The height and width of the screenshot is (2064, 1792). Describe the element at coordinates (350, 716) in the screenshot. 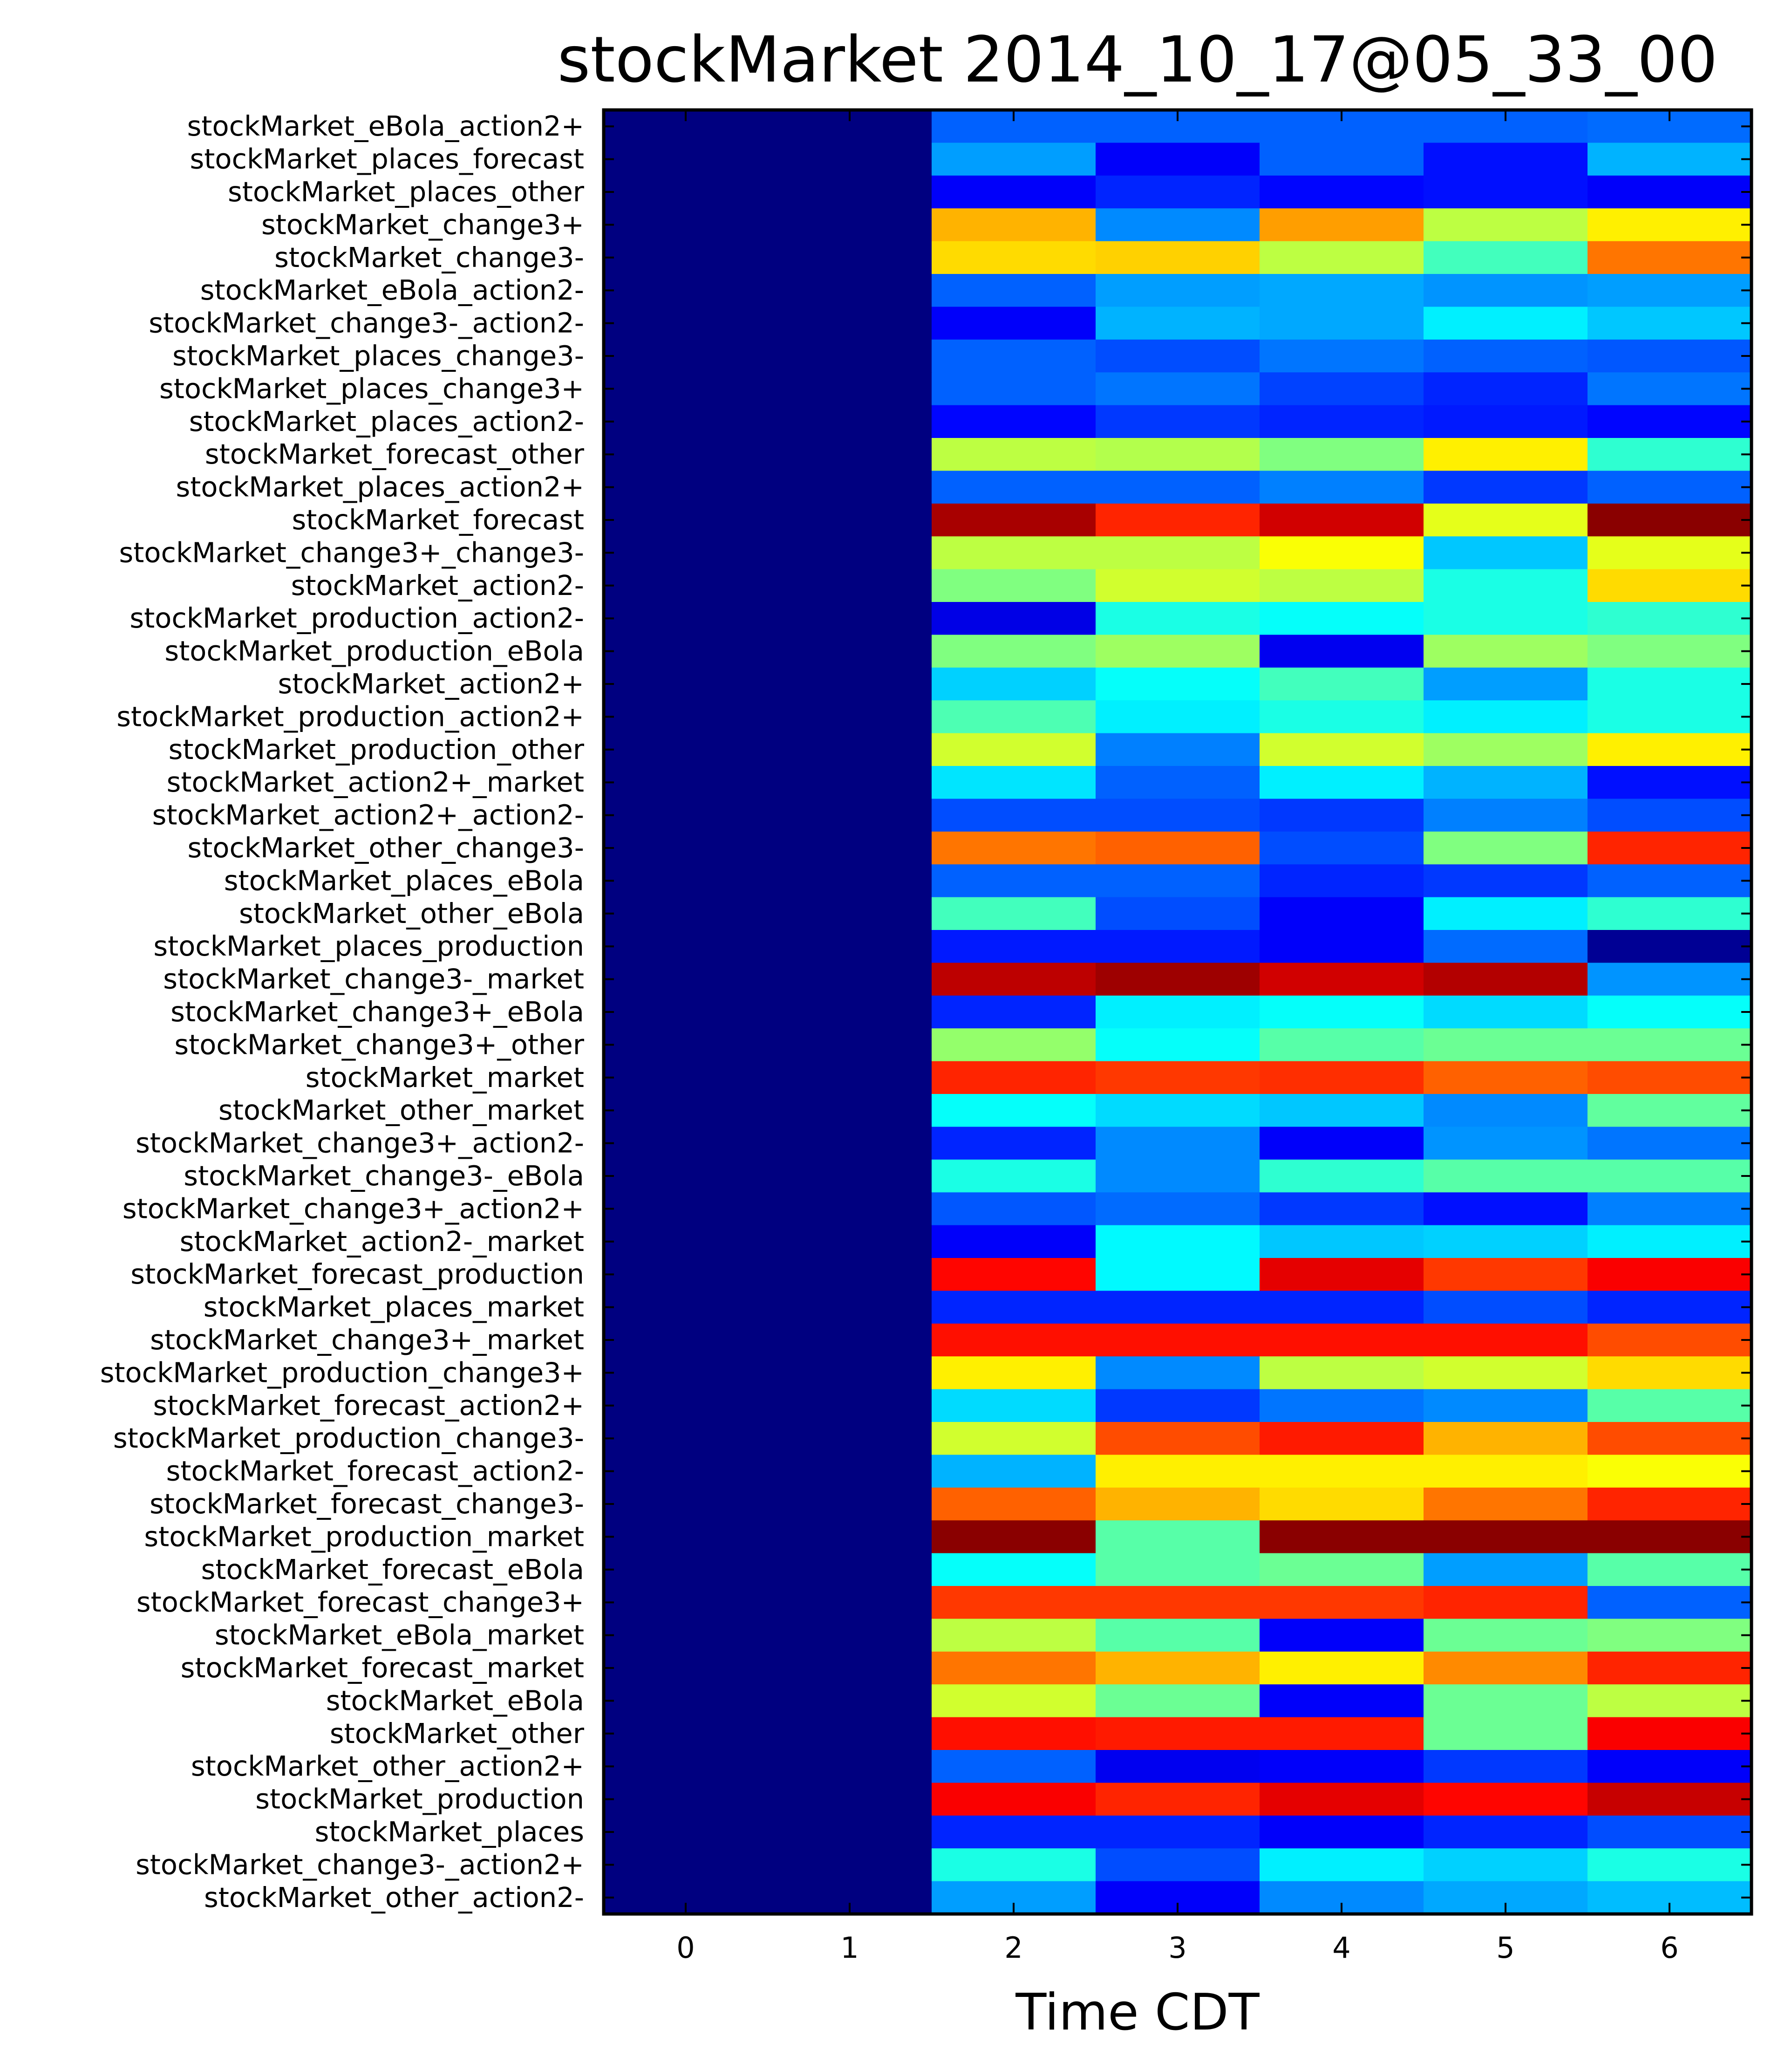

I see `y-tick-label: stockMarket_production_action2+` at that location.